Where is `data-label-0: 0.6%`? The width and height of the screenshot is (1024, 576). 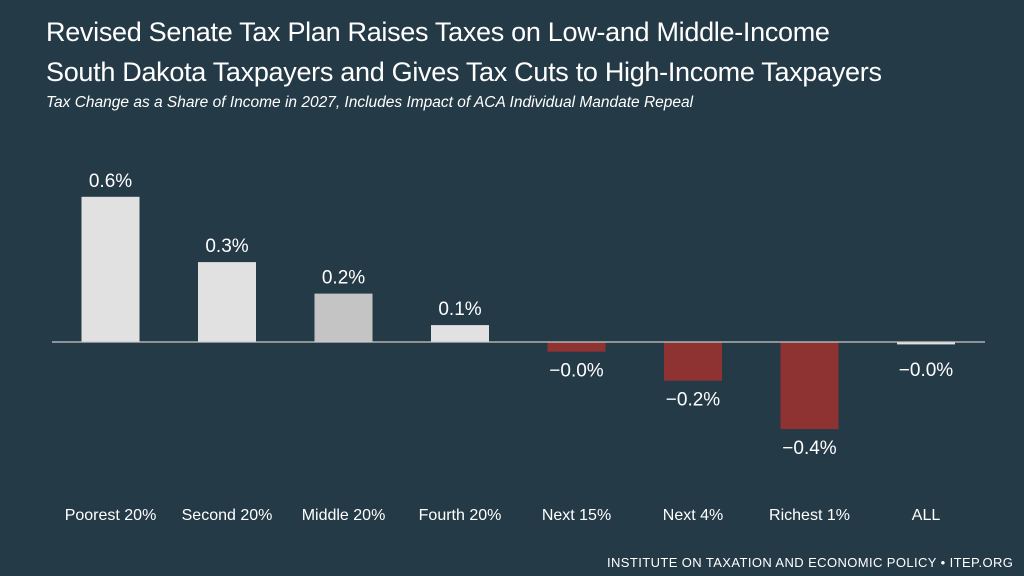
data-label-0: 0.6% is located at coordinates (110, 181).